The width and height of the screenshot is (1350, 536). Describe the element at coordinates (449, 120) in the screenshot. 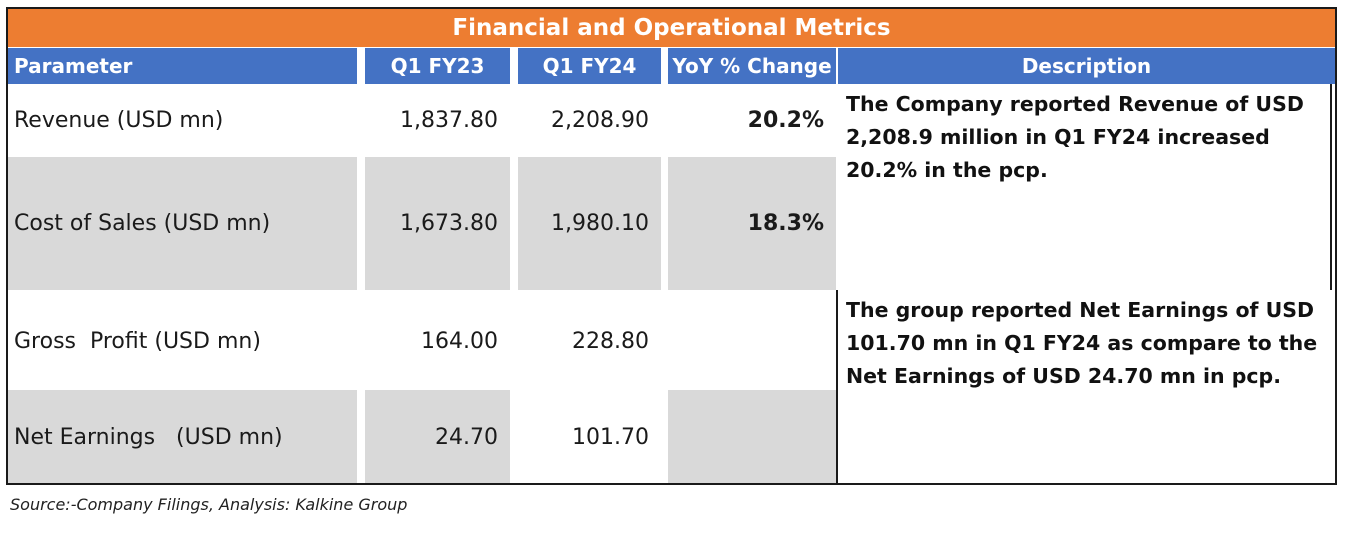

I see `row-revenue-q1fy23: 1,837.80` at that location.